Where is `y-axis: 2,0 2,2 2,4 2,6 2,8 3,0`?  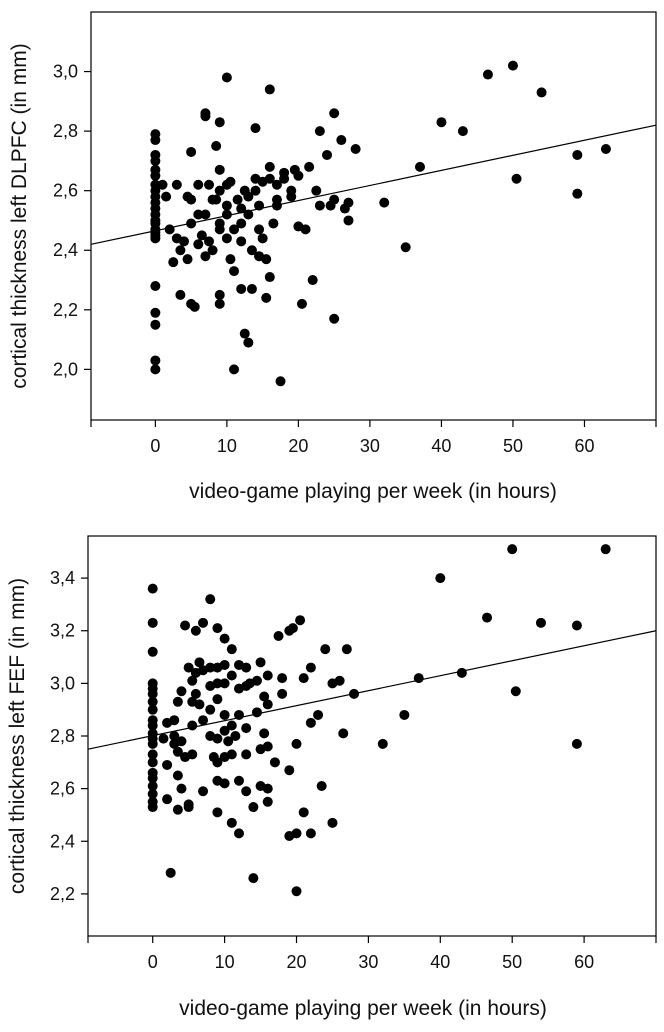 y-axis: 2,0 2,2 2,4 2,6 2,8 3,0 is located at coordinates (72, 220).